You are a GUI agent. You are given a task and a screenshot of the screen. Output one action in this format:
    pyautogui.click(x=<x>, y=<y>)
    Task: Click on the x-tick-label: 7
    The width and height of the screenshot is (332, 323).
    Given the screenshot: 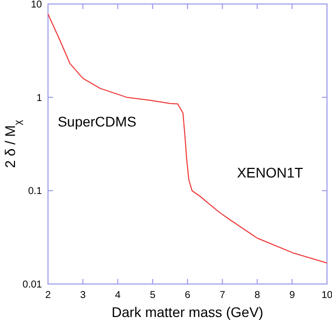 What is the action you would take?
    pyautogui.click(x=223, y=295)
    